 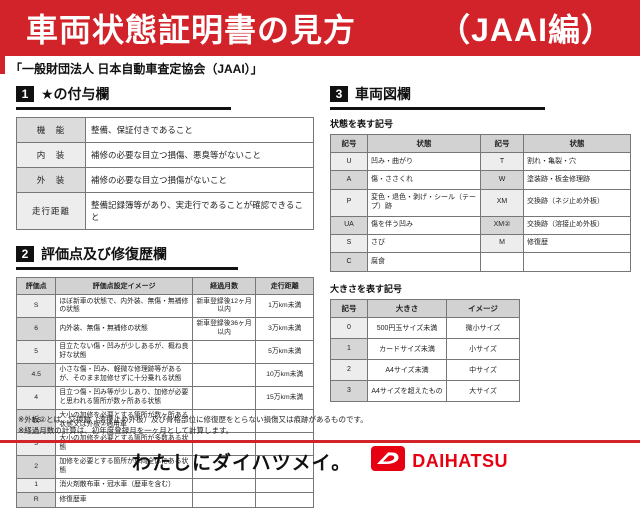 I want to click on section1-title: ★の付与欄, so click(x=75, y=94).